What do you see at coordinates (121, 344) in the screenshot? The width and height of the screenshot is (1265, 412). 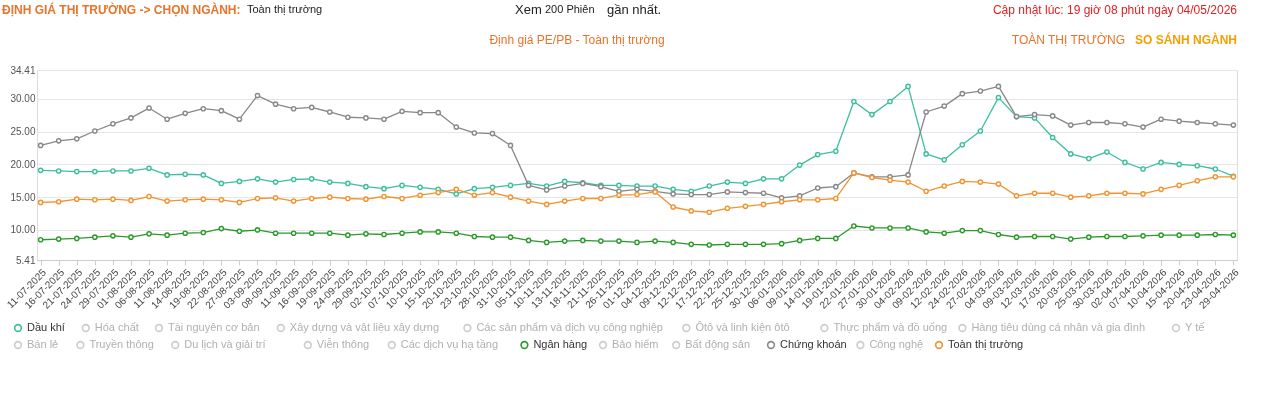 I see `legend-label: Truyền thông` at bounding box center [121, 344].